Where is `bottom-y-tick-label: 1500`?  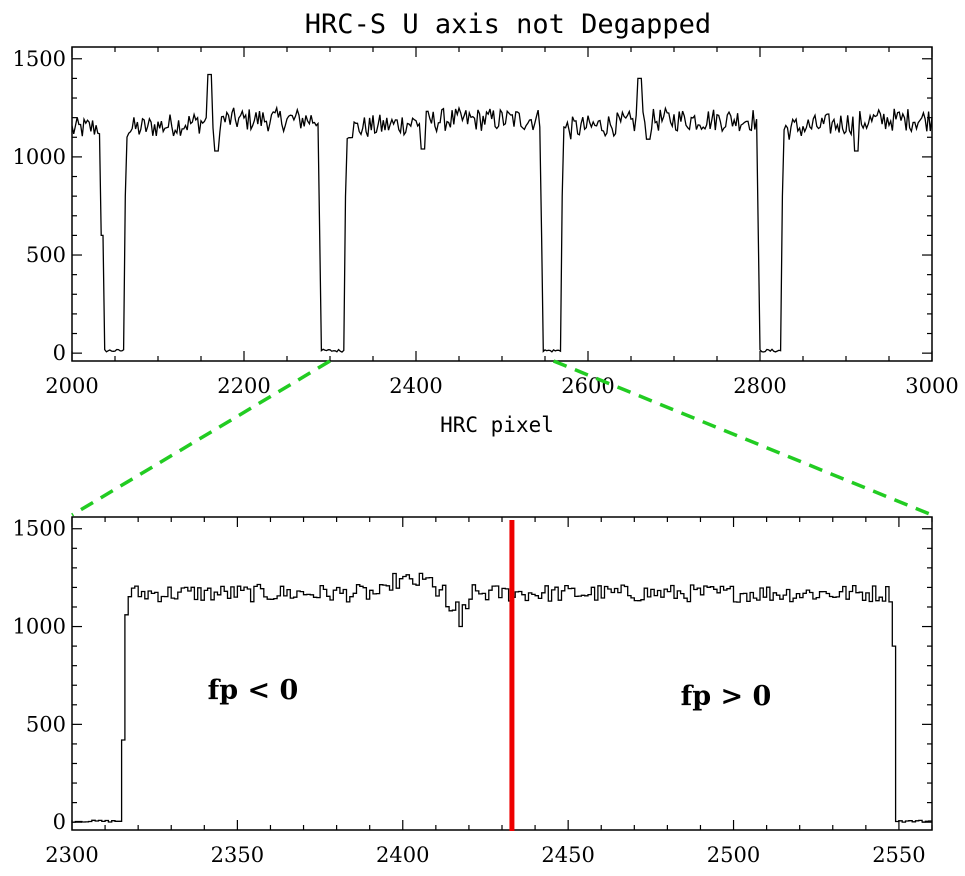
bottom-y-tick-label: 1500 is located at coordinates (39, 529).